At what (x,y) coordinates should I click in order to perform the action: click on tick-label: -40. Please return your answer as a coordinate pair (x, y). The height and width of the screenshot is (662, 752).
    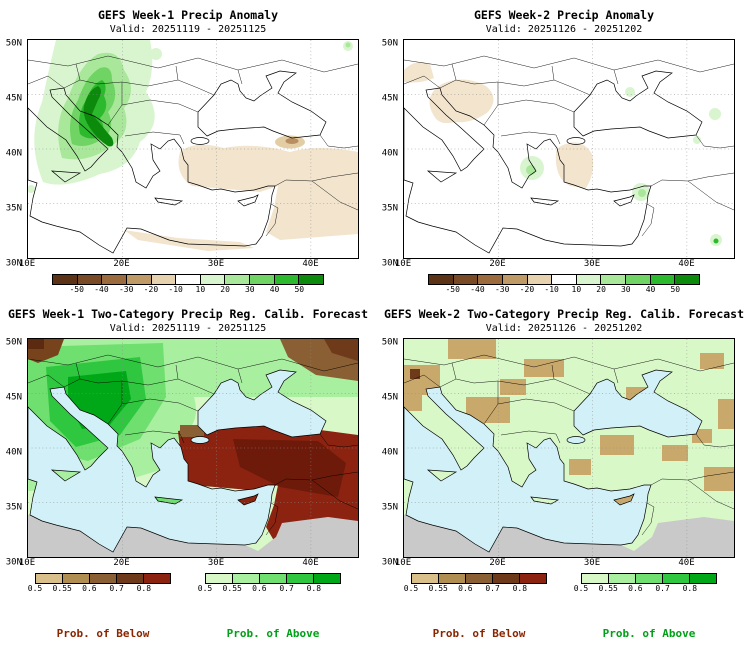
    Looking at the image, I should click on (101, 289).